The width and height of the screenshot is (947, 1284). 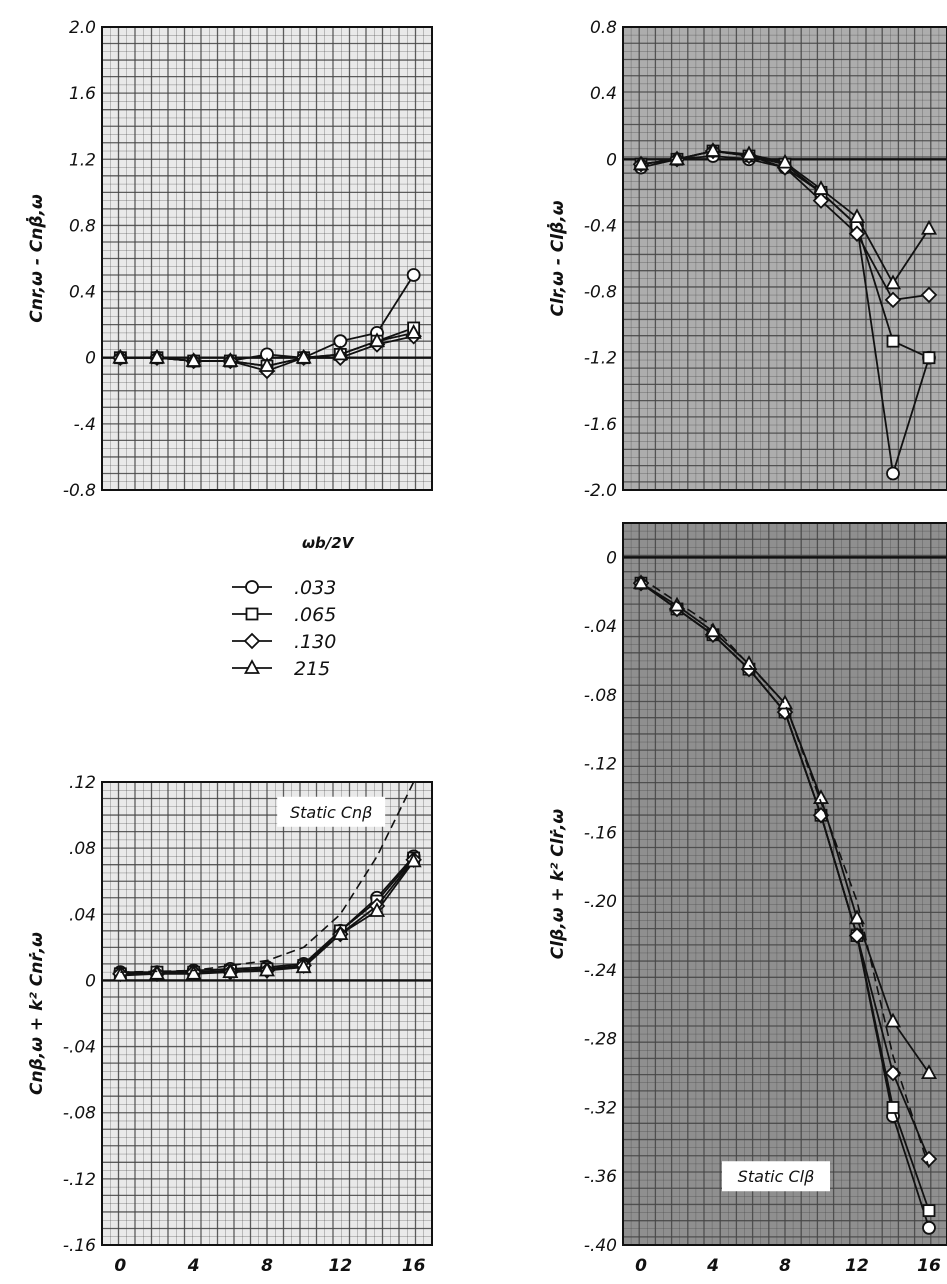 I want to click on y-tick-label: 1.2, so click(x=82, y=160).